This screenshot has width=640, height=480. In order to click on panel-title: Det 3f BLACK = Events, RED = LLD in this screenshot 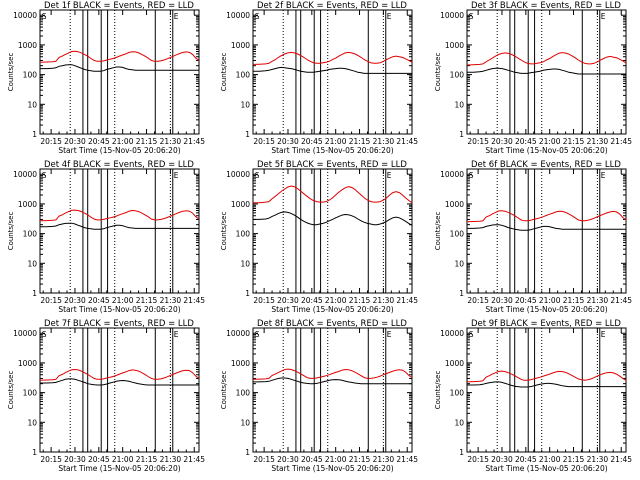, I will do `click(546, 6)`.